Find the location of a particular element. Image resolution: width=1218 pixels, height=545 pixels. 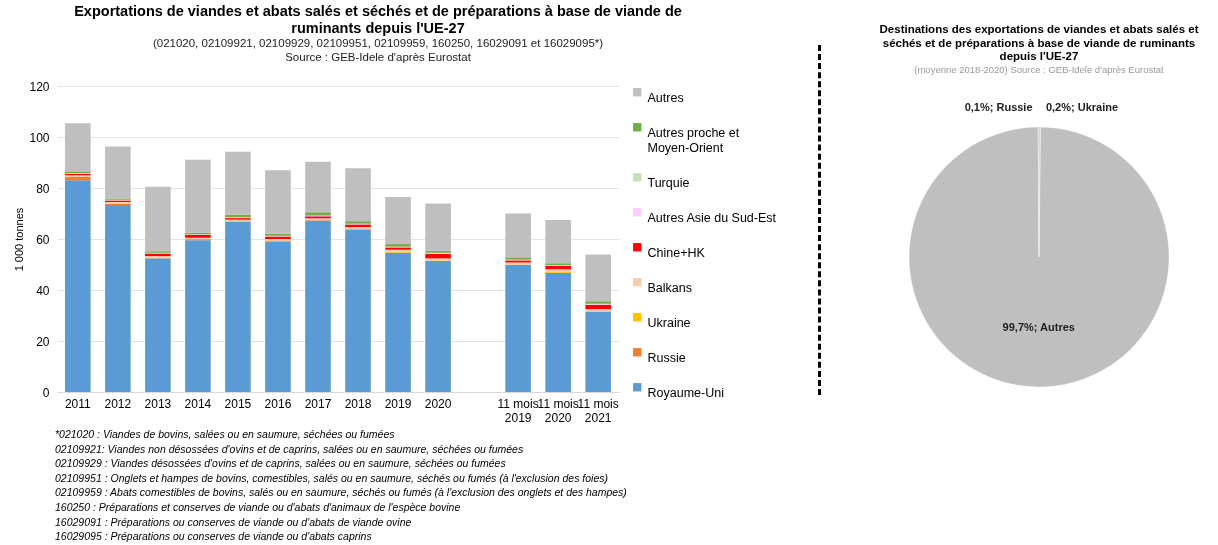

legend-label: Balkans is located at coordinates (669, 288).